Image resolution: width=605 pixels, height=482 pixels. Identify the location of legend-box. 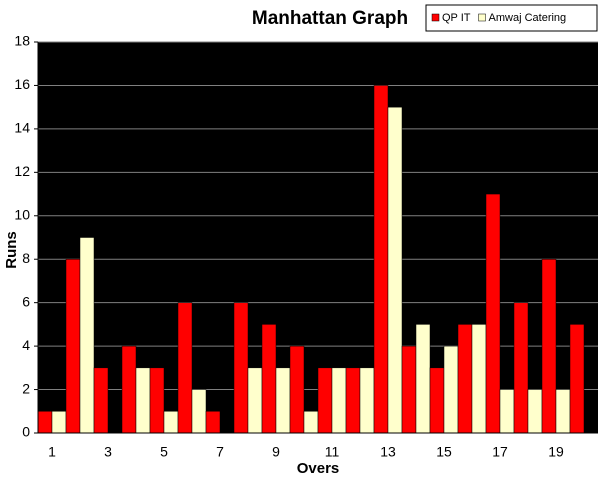
(511, 18).